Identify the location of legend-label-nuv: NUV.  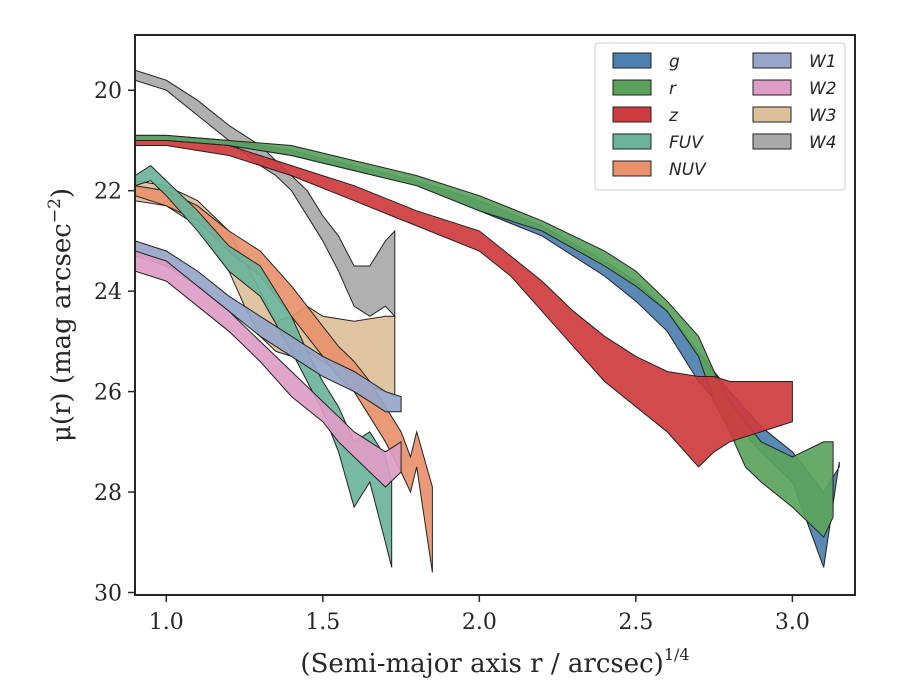
(688, 170).